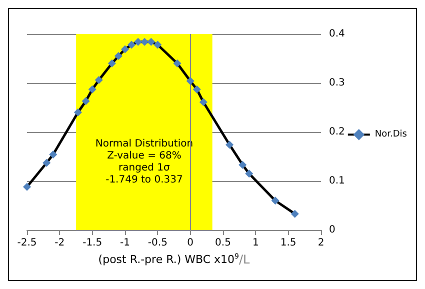  What do you see at coordinates (337, 132) in the screenshot?
I see `y-tick-label: 0.2` at bounding box center [337, 132].